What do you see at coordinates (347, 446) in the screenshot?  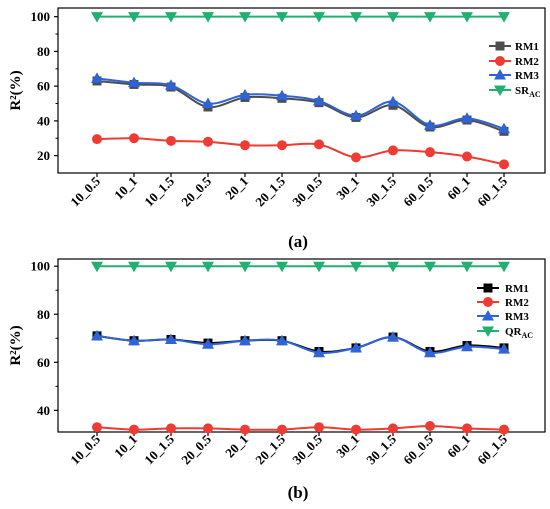 I see `x-tick-label: 30_1` at bounding box center [347, 446].